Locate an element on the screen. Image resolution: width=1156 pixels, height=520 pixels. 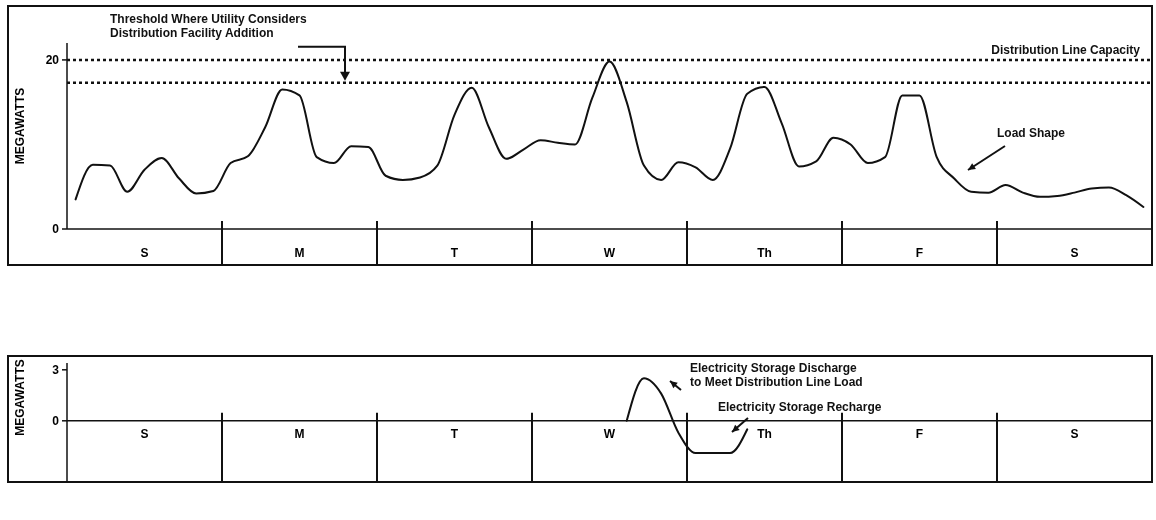
annotation: Load Shape is located at coordinates (1031, 133).